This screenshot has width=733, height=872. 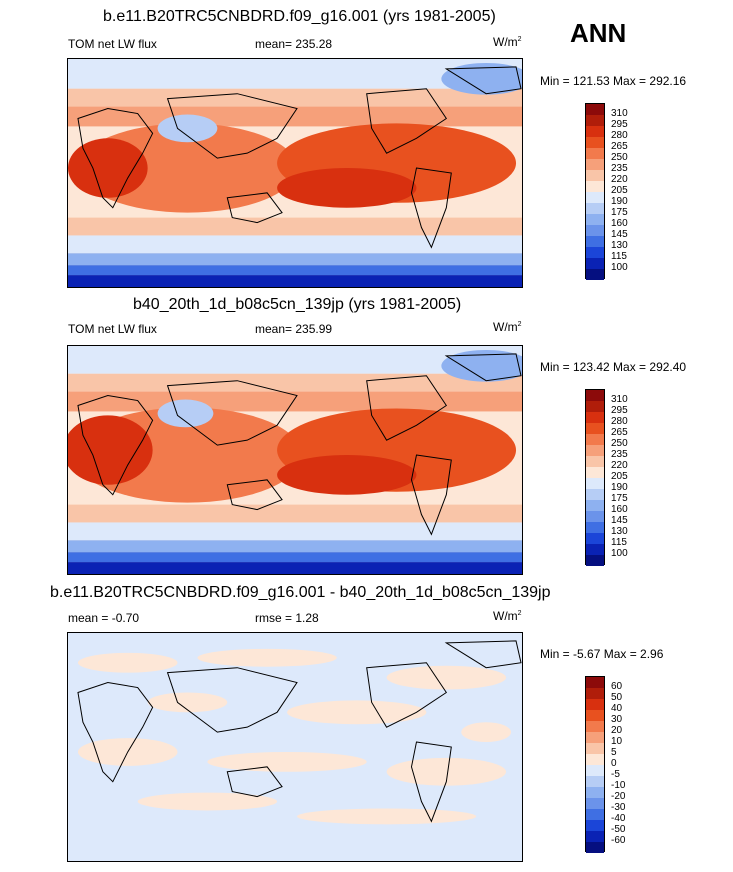 What do you see at coordinates (294, 329) in the screenshot?
I see `panel2-mean-label: mean= 235.99` at bounding box center [294, 329].